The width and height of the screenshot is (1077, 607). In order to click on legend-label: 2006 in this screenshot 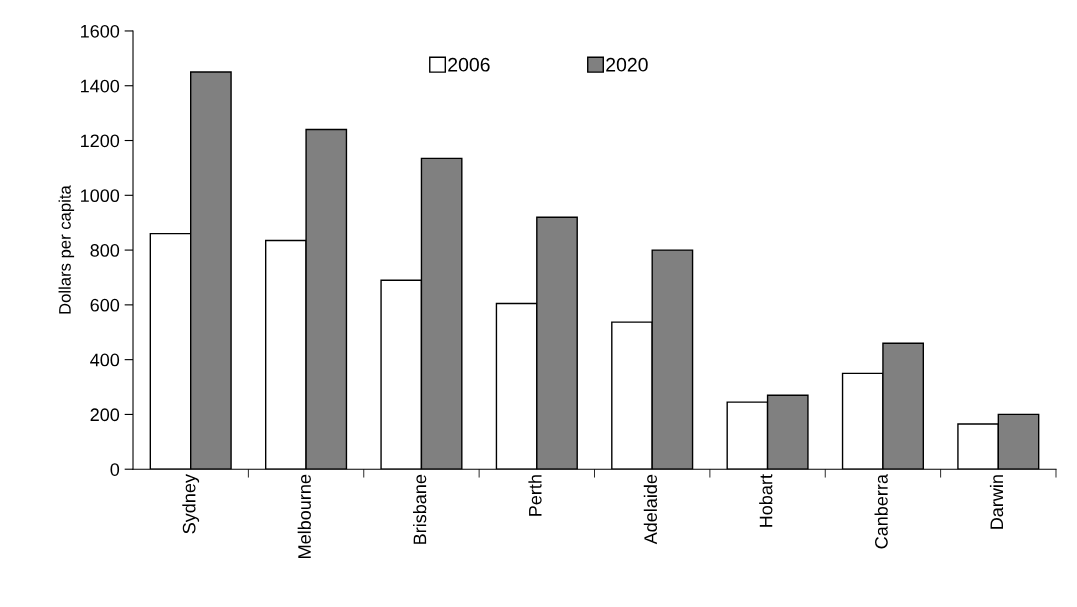, I will do `click(469, 64)`.